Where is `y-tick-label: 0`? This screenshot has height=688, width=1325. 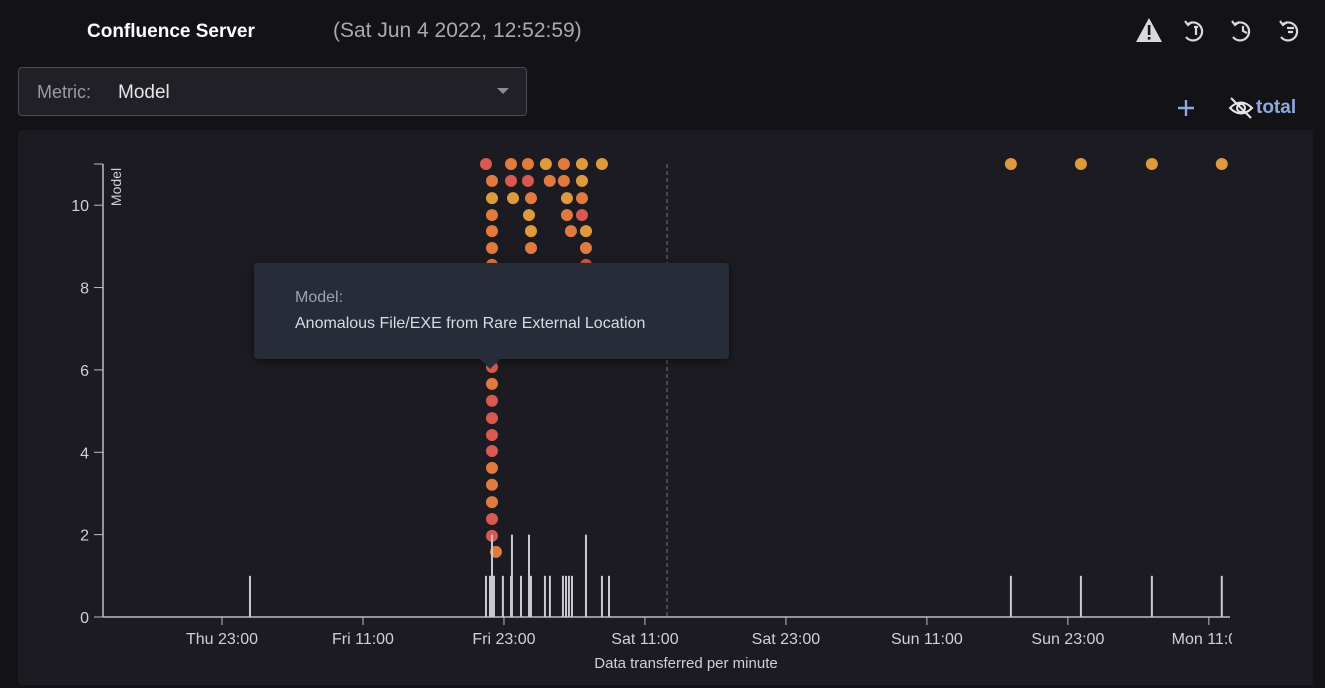 y-tick-label: 0 is located at coordinates (84, 618).